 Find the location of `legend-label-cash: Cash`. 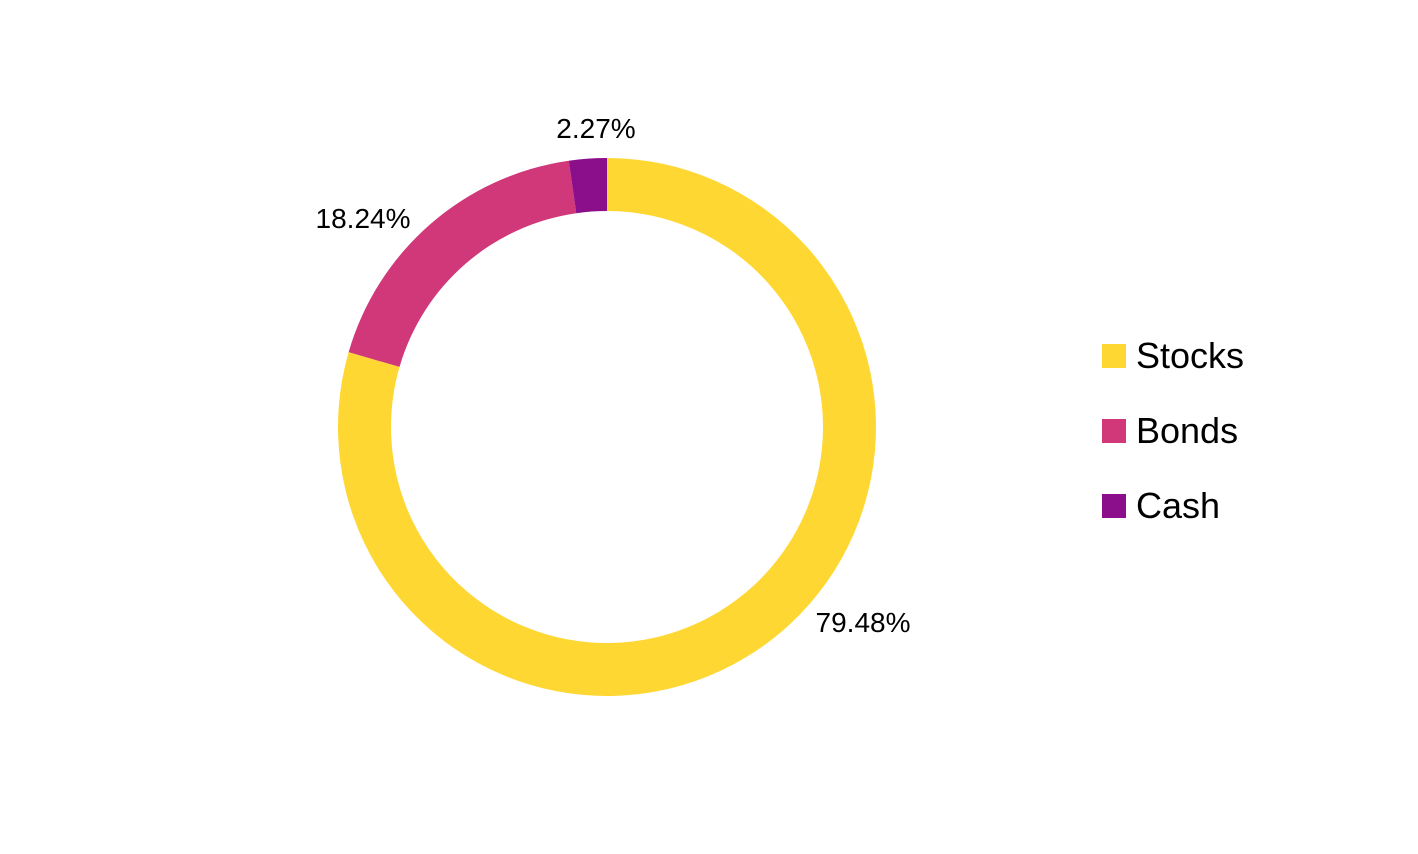

legend-label-cash: Cash is located at coordinates (1178, 505).